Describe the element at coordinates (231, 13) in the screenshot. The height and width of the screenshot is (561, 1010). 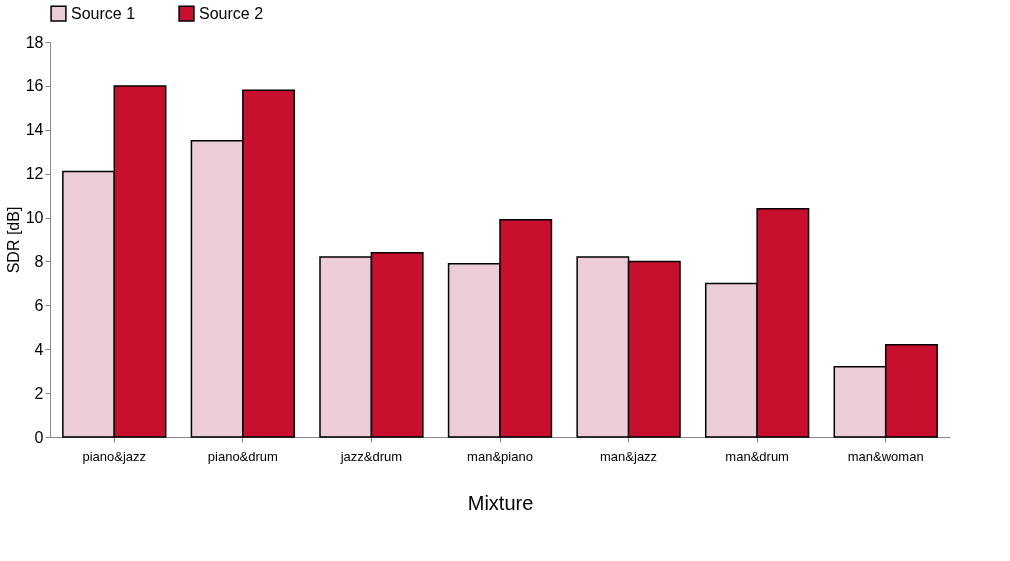
I see `legend-label: Source 2` at that location.